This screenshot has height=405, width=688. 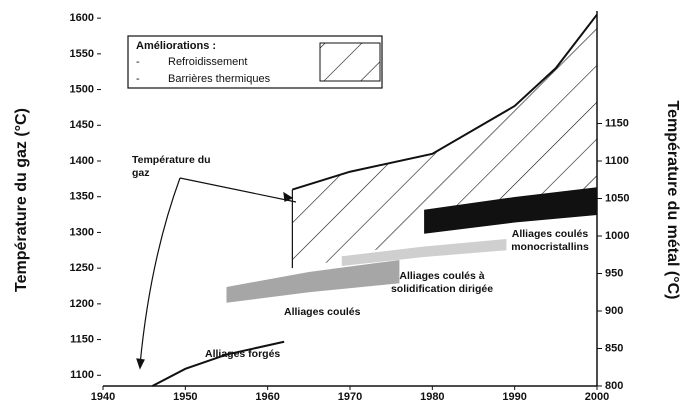 What do you see at coordinates (82, 375) in the screenshot?
I see `y-tick-label: 1100` at bounding box center [82, 375].